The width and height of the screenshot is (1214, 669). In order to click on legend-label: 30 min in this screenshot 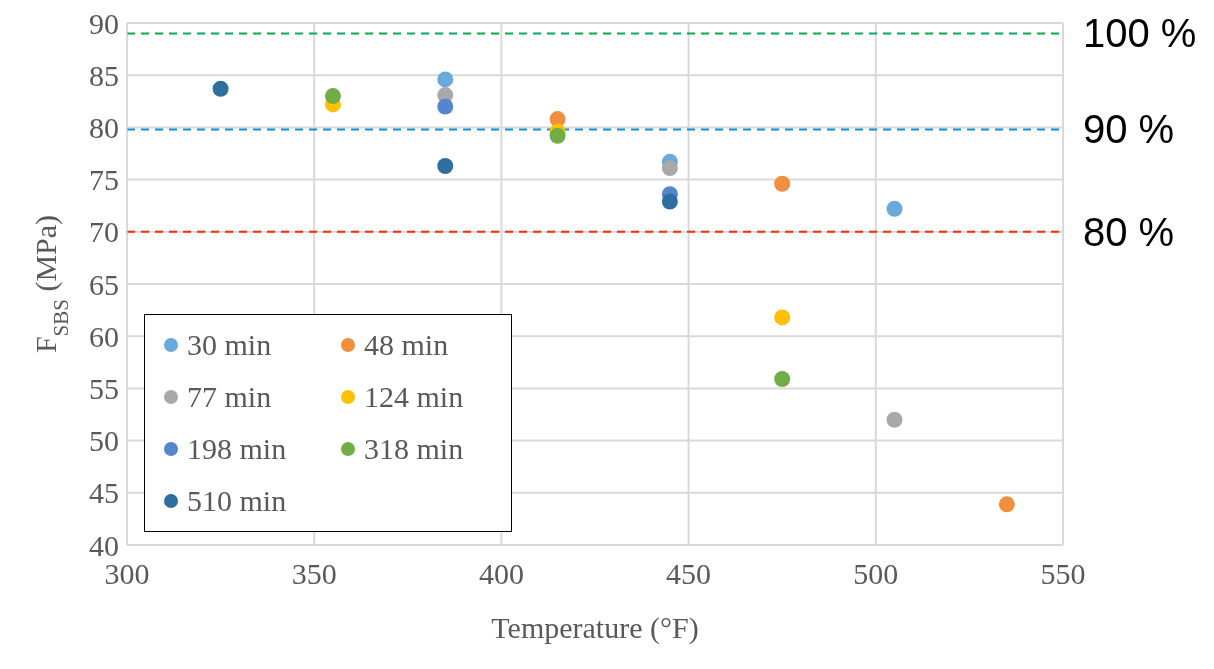, I will do `click(229, 345)`.